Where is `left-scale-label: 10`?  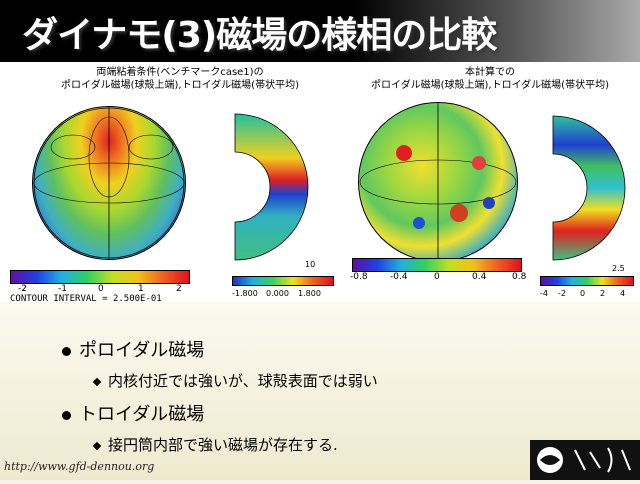 left-scale-label: 10 is located at coordinates (310, 264).